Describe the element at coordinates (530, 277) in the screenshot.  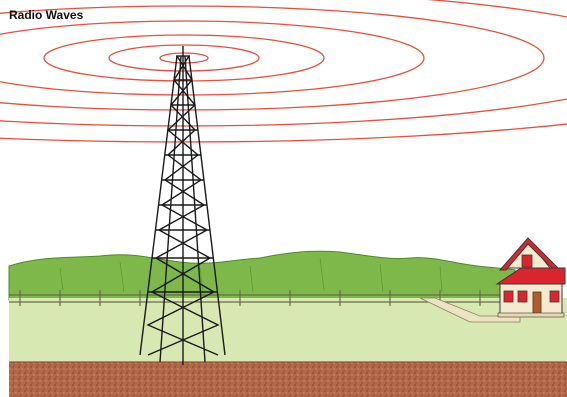
I see `farm-house-icon` at that location.